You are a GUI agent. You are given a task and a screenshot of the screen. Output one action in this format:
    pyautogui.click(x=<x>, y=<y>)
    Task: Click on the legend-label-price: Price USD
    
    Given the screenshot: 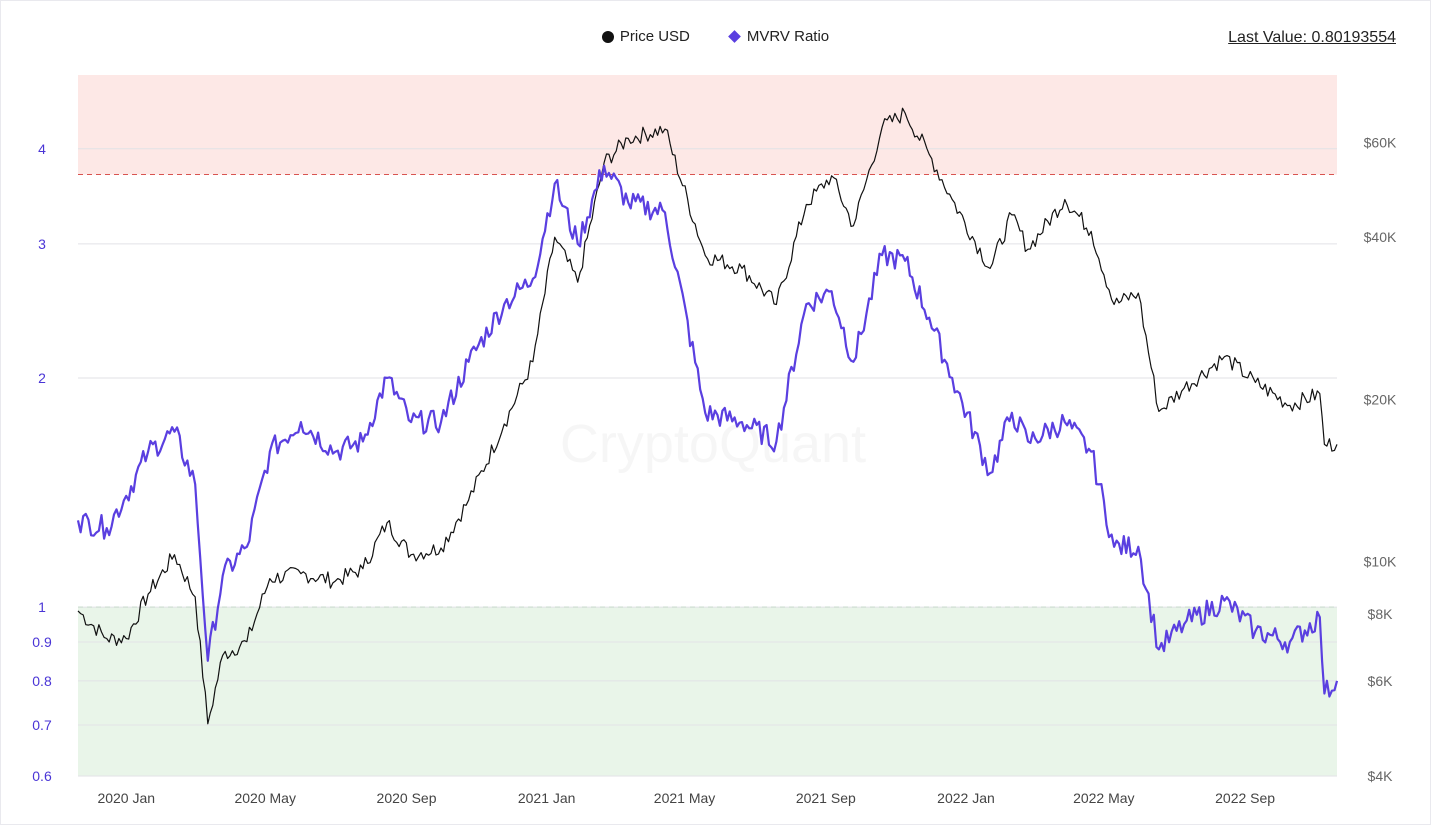 What is the action you would take?
    pyautogui.click(x=654, y=36)
    